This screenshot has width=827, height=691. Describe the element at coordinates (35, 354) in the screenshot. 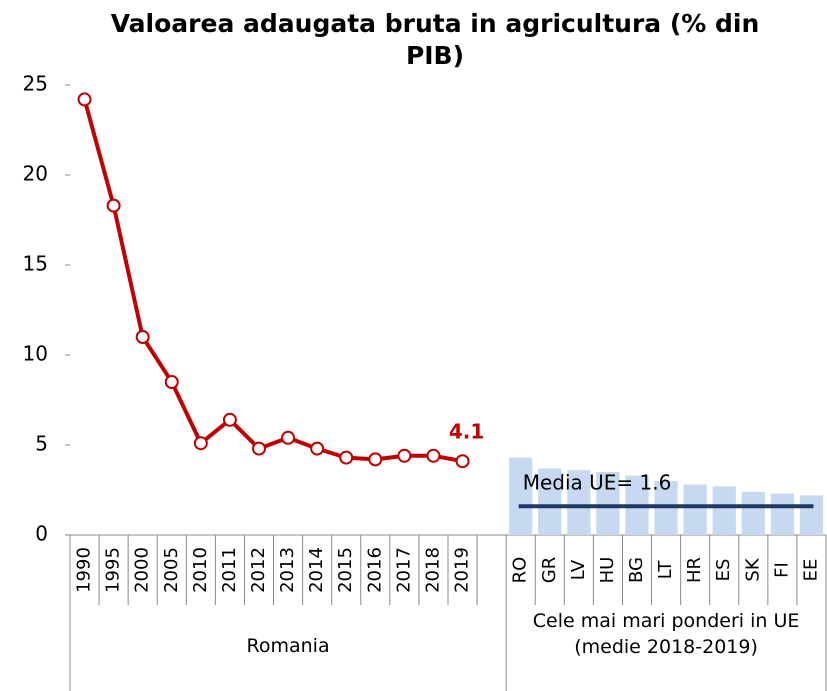

I see `y-tick-label: 10` at that location.